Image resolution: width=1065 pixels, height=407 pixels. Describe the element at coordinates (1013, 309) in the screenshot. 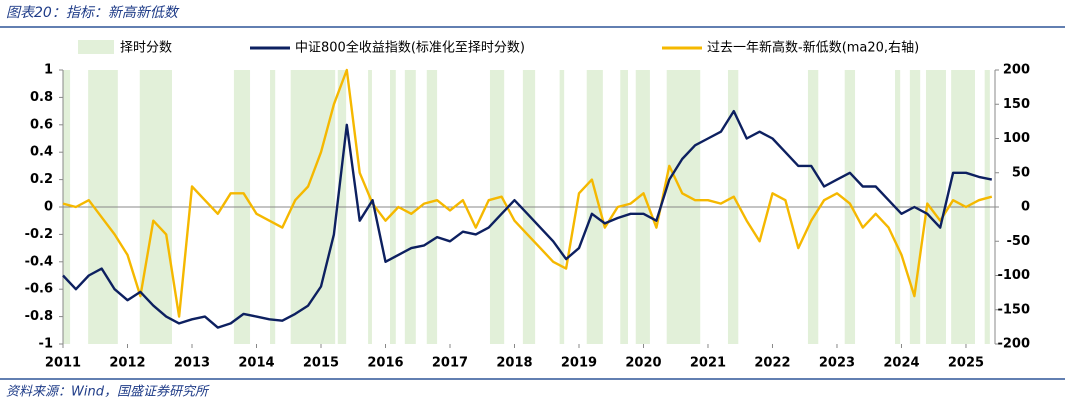

I see `y2-tick-label: -150` at that location.